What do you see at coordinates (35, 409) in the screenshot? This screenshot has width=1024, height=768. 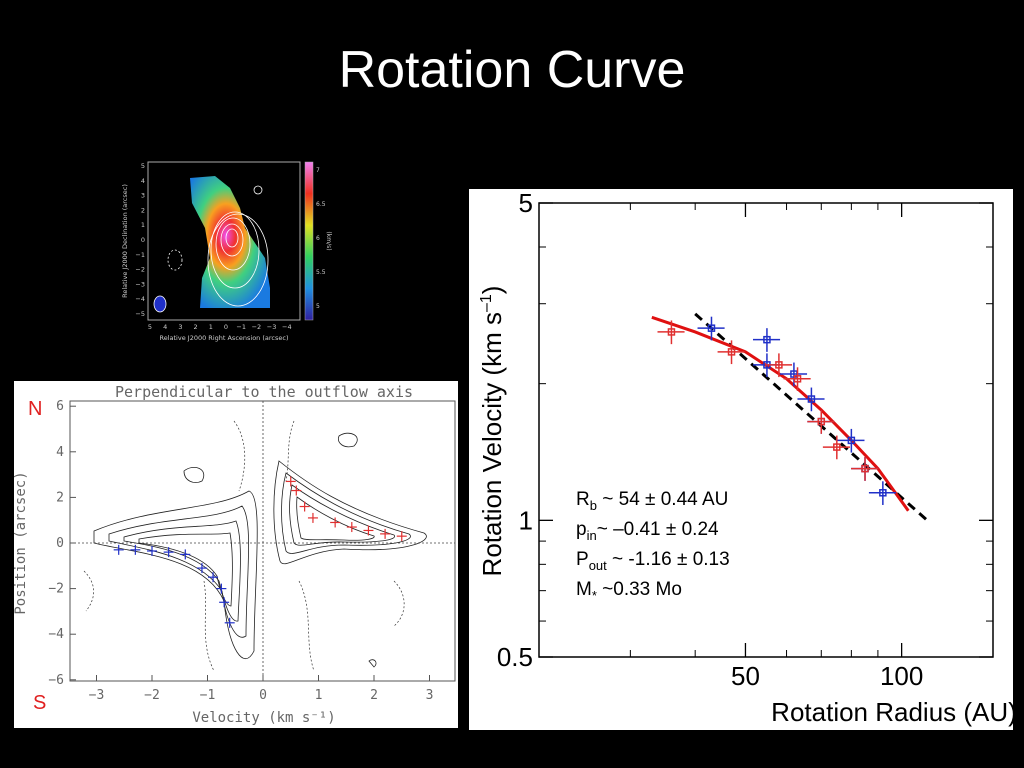 I see `pv-north-label: N` at bounding box center [35, 409].